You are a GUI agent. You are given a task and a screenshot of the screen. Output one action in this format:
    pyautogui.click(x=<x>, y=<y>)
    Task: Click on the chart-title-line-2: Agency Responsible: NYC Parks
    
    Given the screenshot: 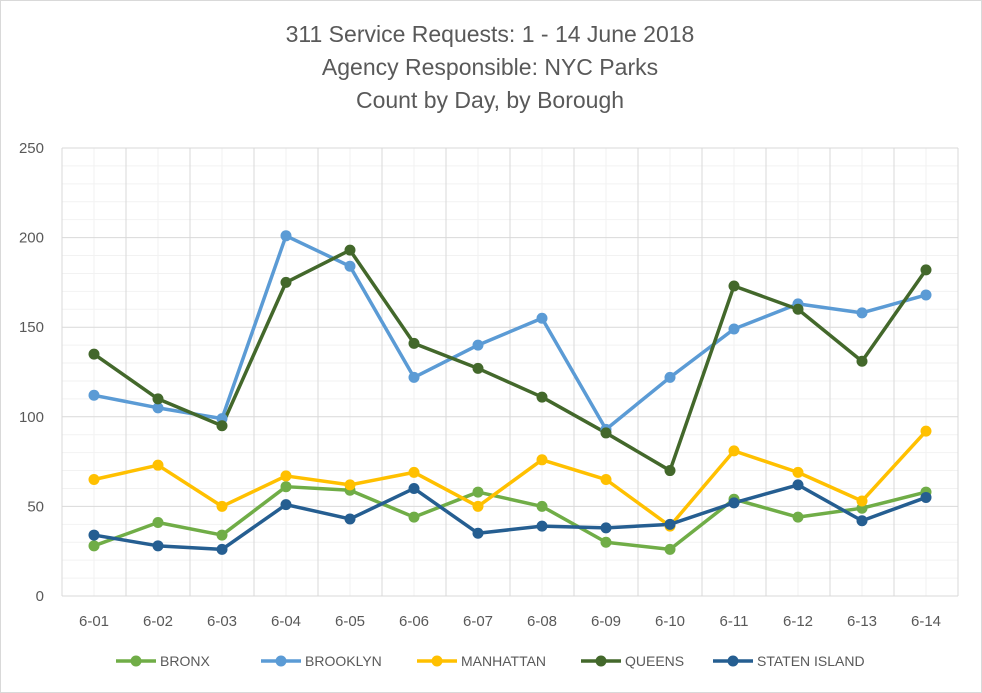 What is the action you would take?
    pyautogui.click(x=490, y=67)
    